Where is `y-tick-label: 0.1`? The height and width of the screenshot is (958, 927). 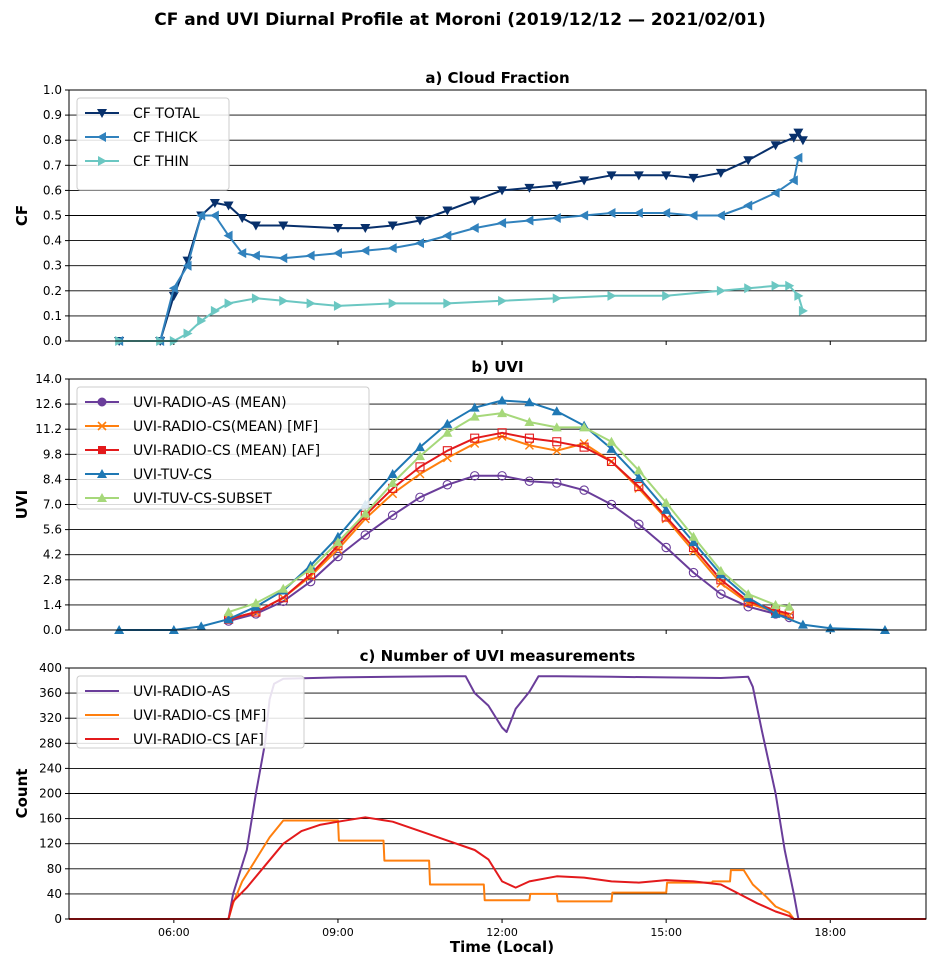 y-tick-label: 0.1 is located at coordinates (52, 316).